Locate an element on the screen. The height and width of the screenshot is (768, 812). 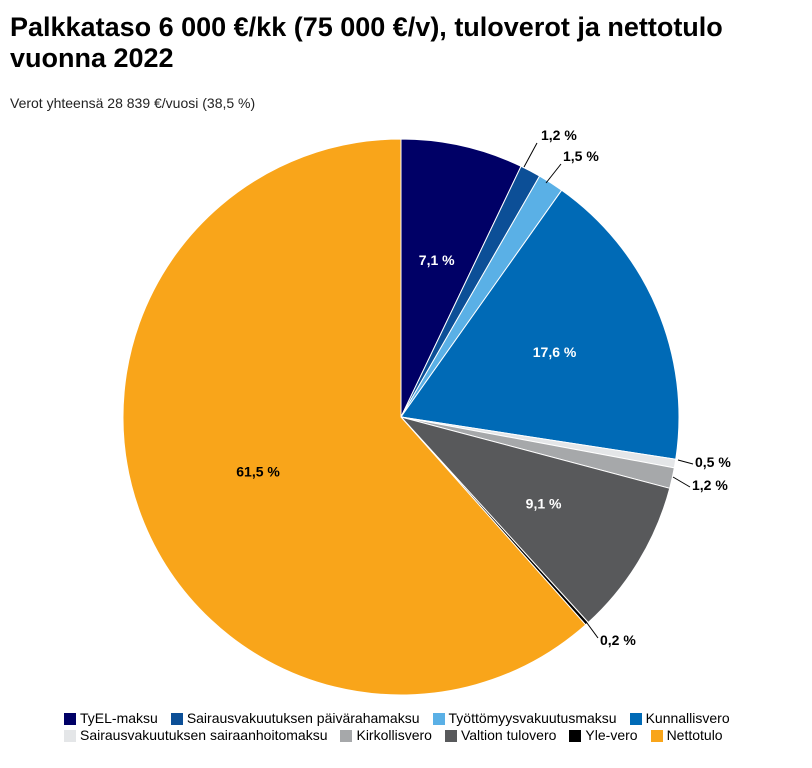
slice-label-6: 1,2 % is located at coordinates (710, 485).